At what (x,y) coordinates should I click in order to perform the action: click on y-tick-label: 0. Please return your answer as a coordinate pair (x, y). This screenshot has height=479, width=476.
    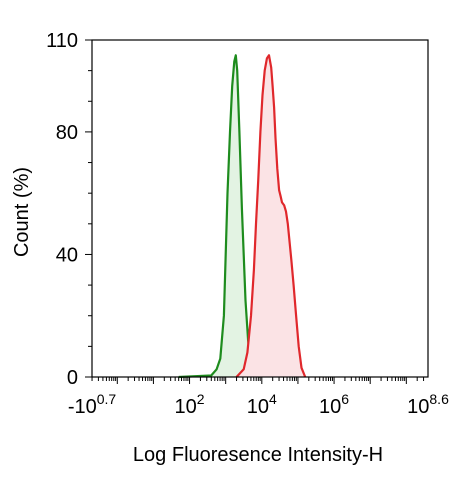
    Looking at the image, I should click on (72, 378).